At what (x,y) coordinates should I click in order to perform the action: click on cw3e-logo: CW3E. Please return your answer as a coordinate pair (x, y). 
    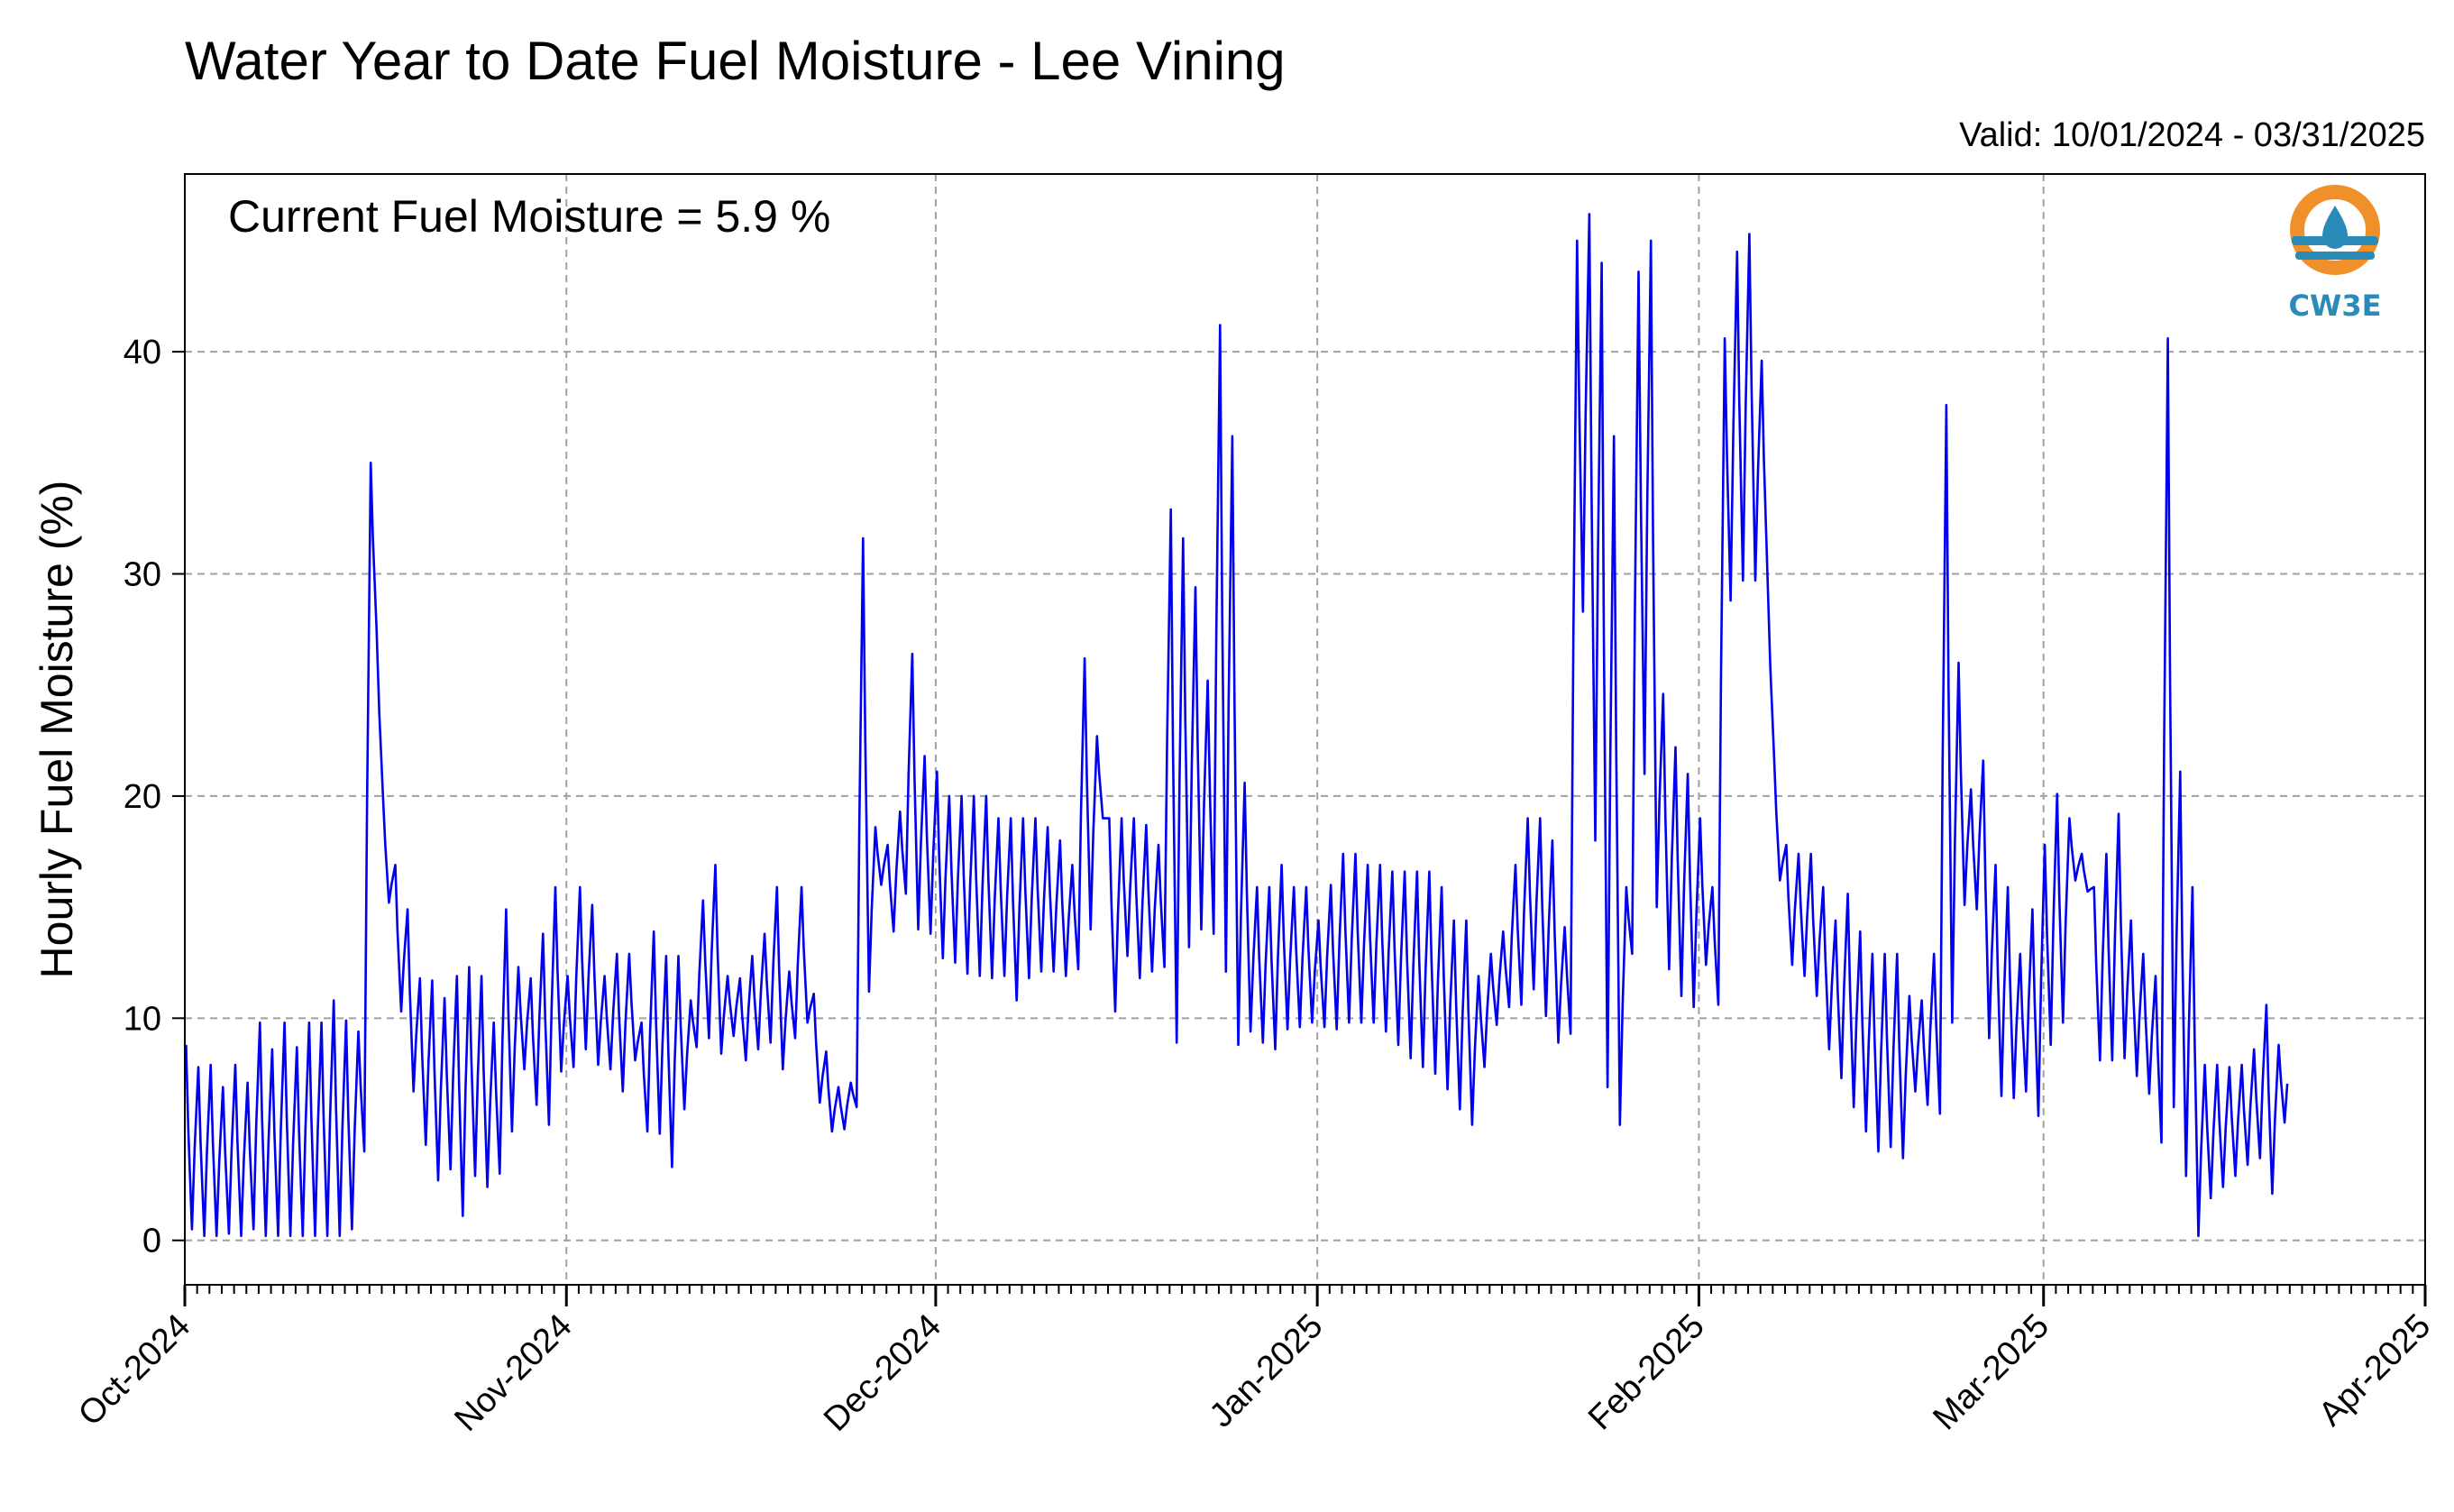
    Looking at the image, I should click on (2335, 254).